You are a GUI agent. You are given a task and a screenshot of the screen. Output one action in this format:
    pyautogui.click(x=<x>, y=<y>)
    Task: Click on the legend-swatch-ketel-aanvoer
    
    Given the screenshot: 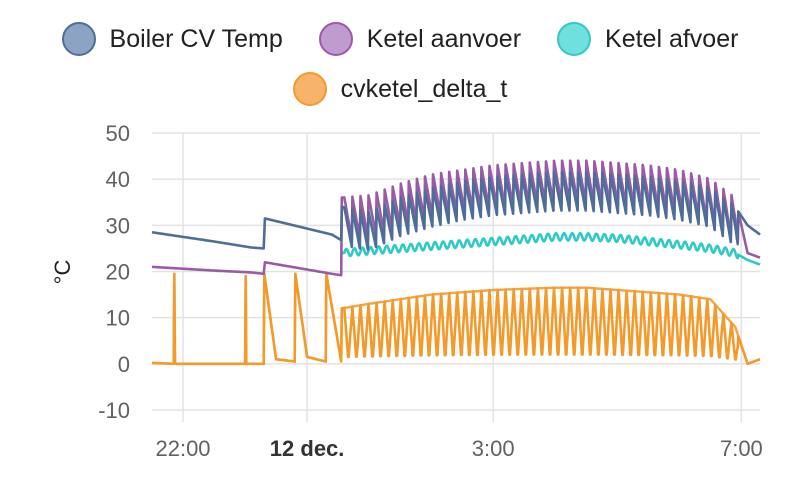 What is the action you would take?
    pyautogui.click(x=335, y=39)
    